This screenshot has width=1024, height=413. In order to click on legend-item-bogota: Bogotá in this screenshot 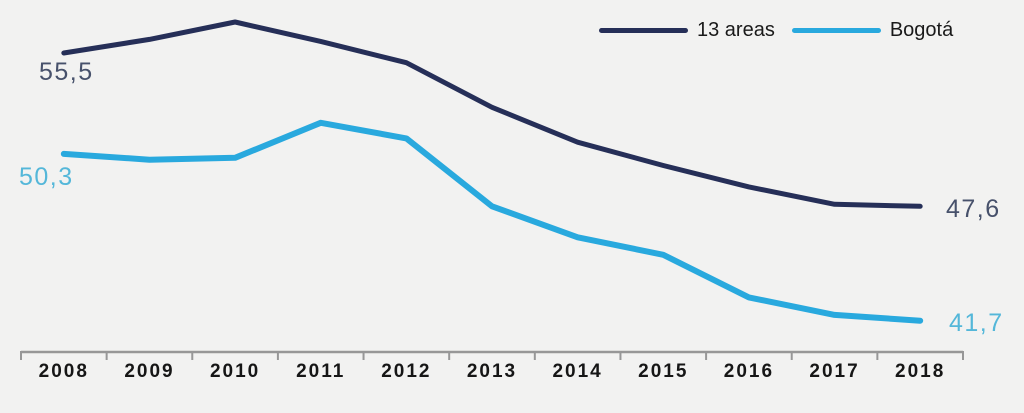, I will do `click(872, 30)`.